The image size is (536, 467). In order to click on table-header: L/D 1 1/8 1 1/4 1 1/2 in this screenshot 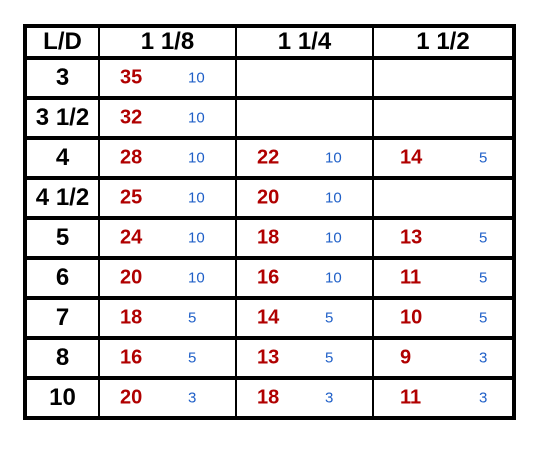, I will do `click(269, 42)`.